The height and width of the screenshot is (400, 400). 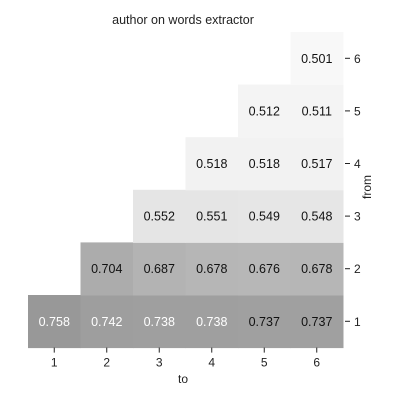 I want to click on y-tick-label-3: 3, so click(x=357, y=217).